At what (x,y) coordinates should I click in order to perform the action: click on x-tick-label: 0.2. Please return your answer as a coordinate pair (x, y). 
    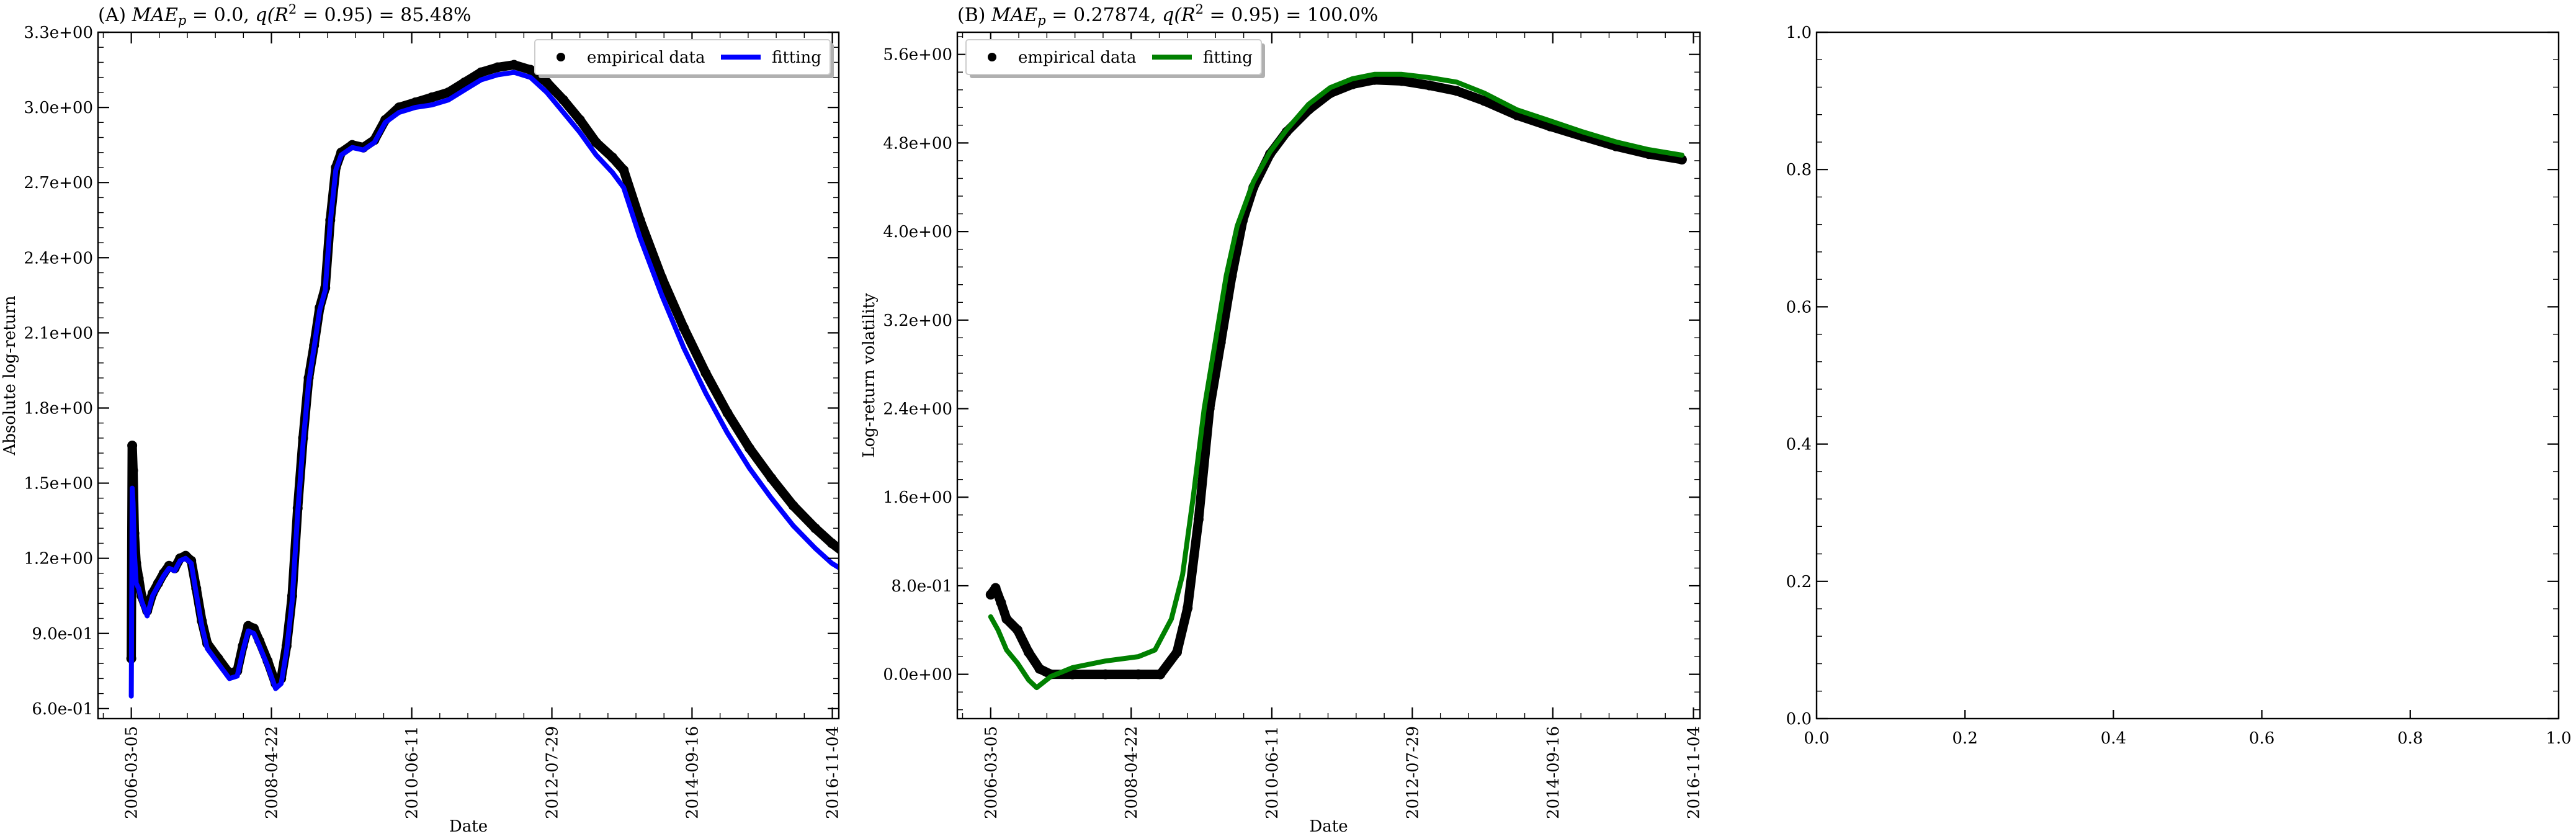
    Looking at the image, I should click on (1965, 739).